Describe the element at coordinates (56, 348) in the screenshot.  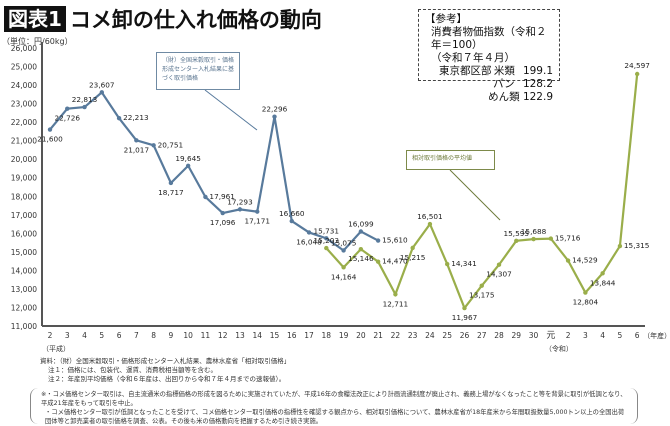
I see `era-label-heisei: （平成）` at that location.